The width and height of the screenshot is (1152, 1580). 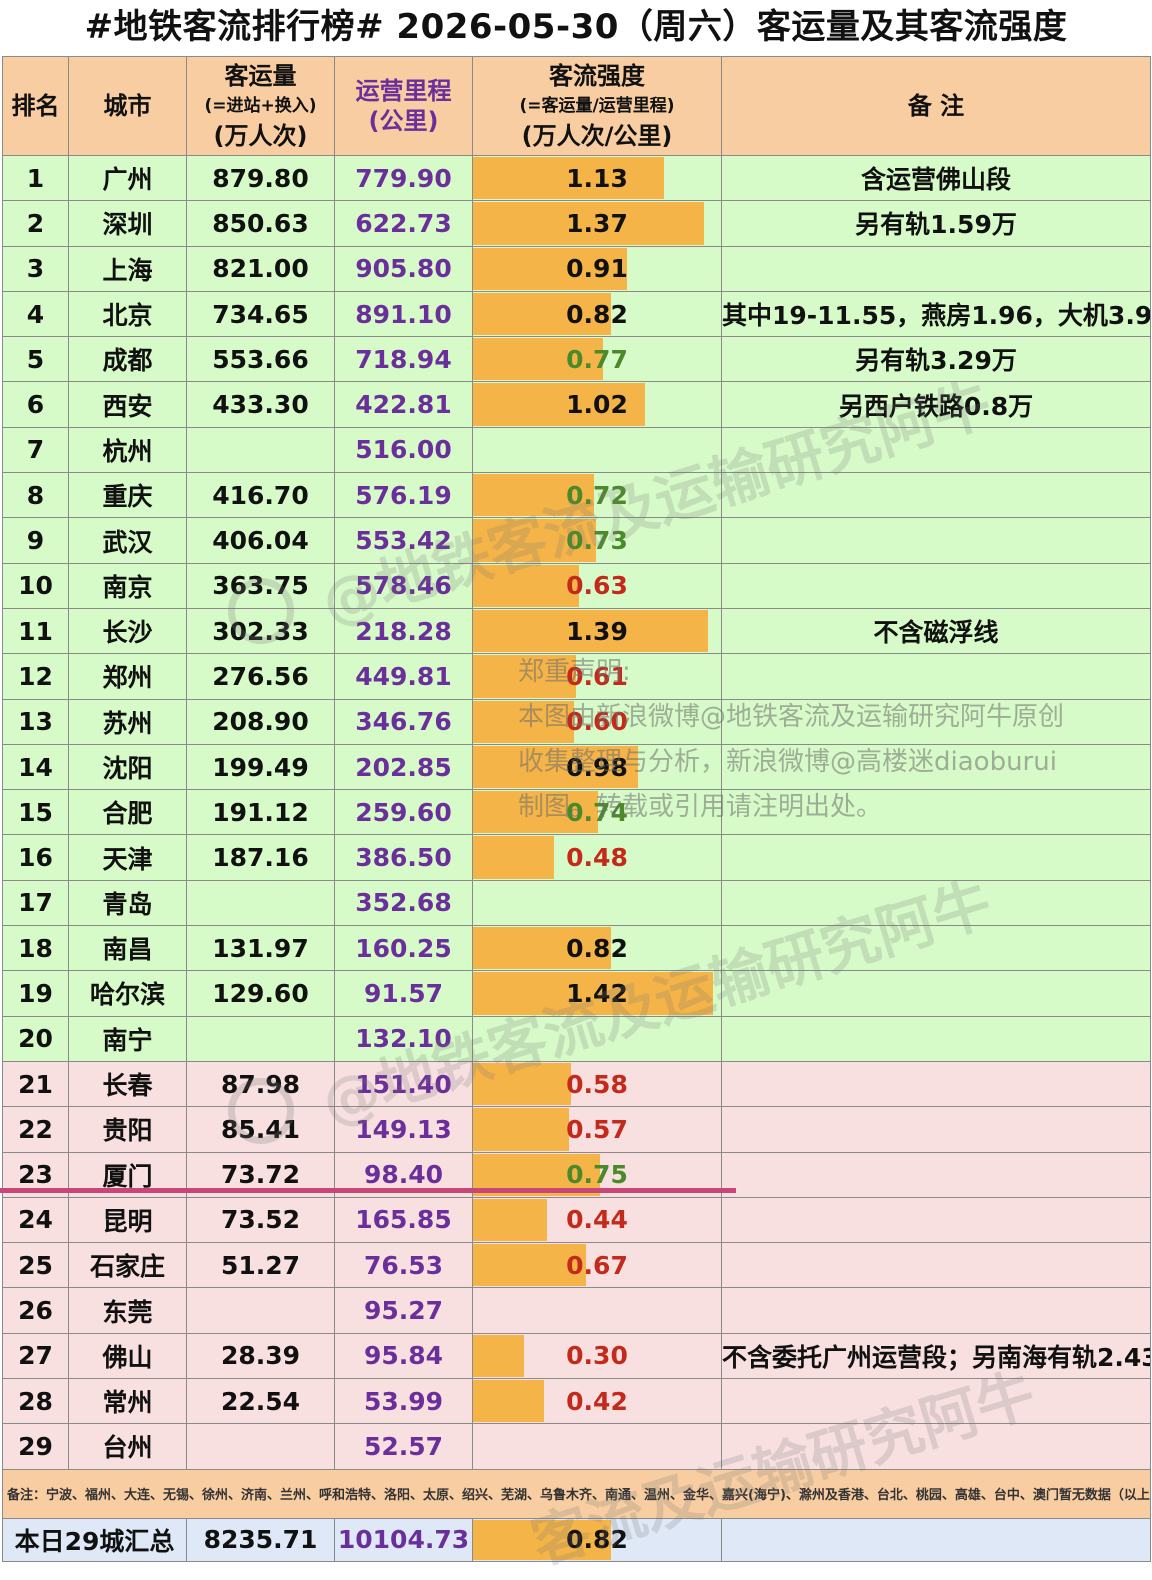 What do you see at coordinates (597, 1401) in the screenshot?
I see `intensity-value: 0.42` at bounding box center [597, 1401].